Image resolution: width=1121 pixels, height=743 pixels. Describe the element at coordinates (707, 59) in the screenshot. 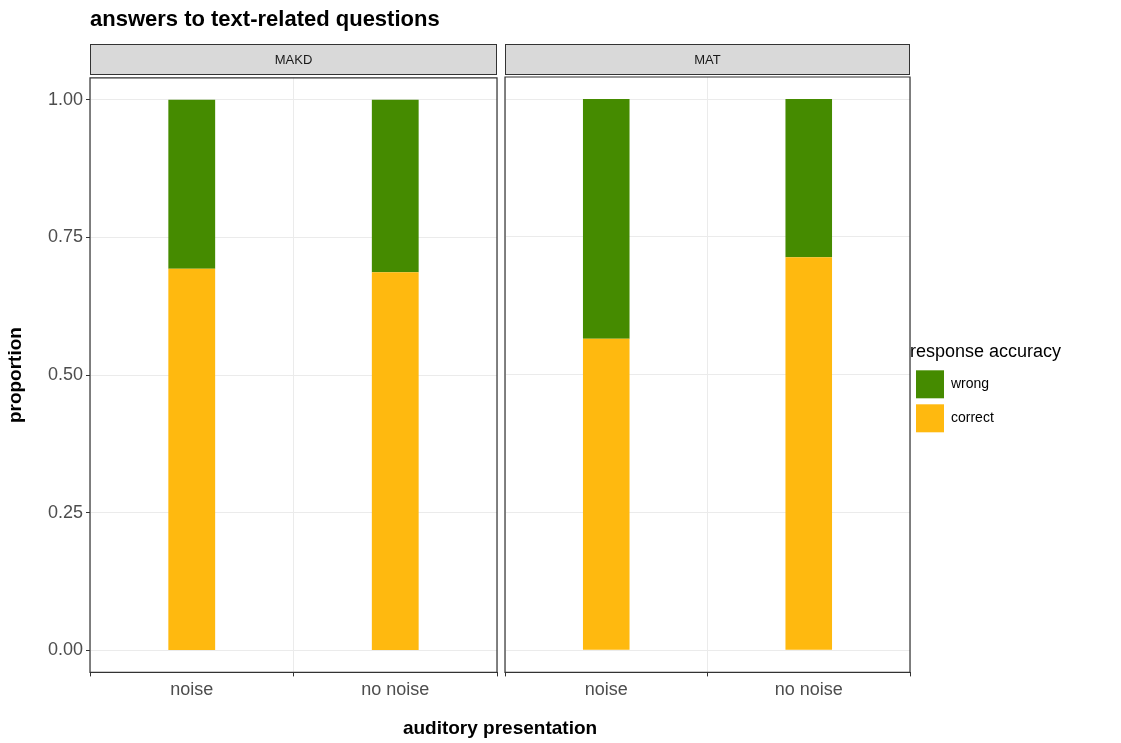

I see `chart-subtitle: MAT` at that location.